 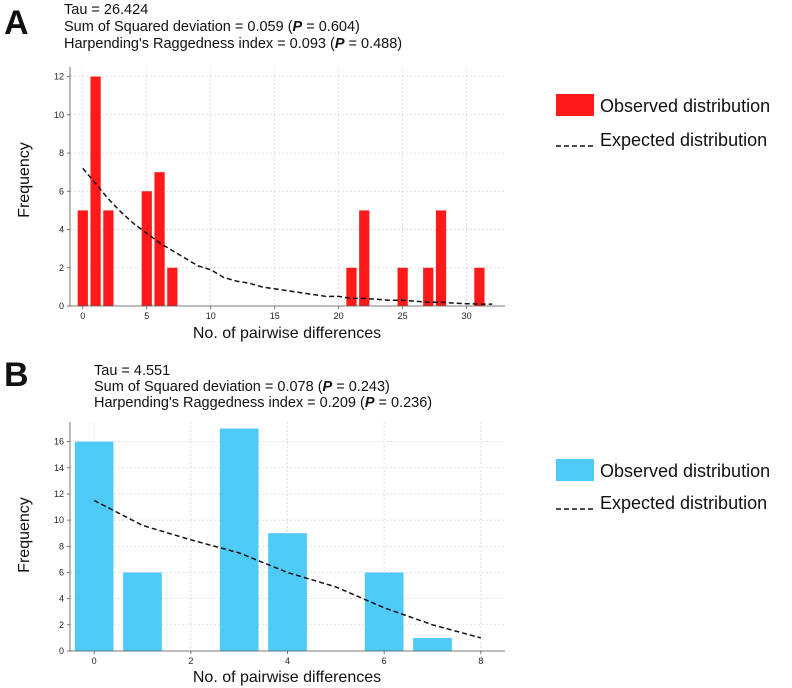 I want to click on panel-a-legend-expected-label: Expected distribution, so click(x=683, y=140).